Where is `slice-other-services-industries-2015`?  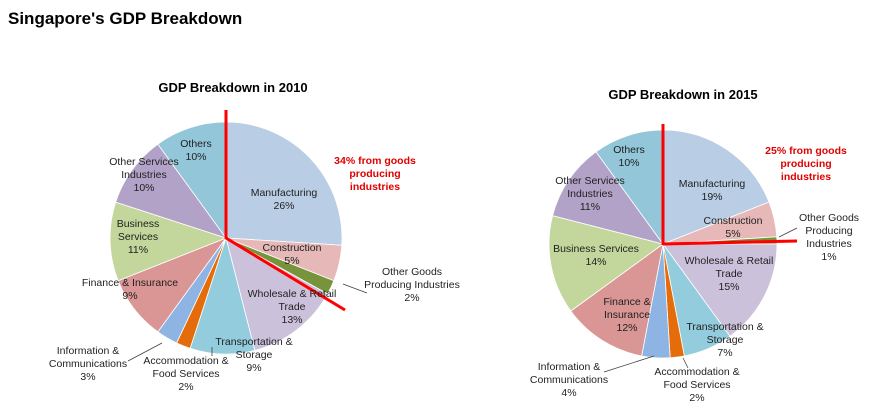
slice-other-services-industries-2015 is located at coordinates (608, 198).